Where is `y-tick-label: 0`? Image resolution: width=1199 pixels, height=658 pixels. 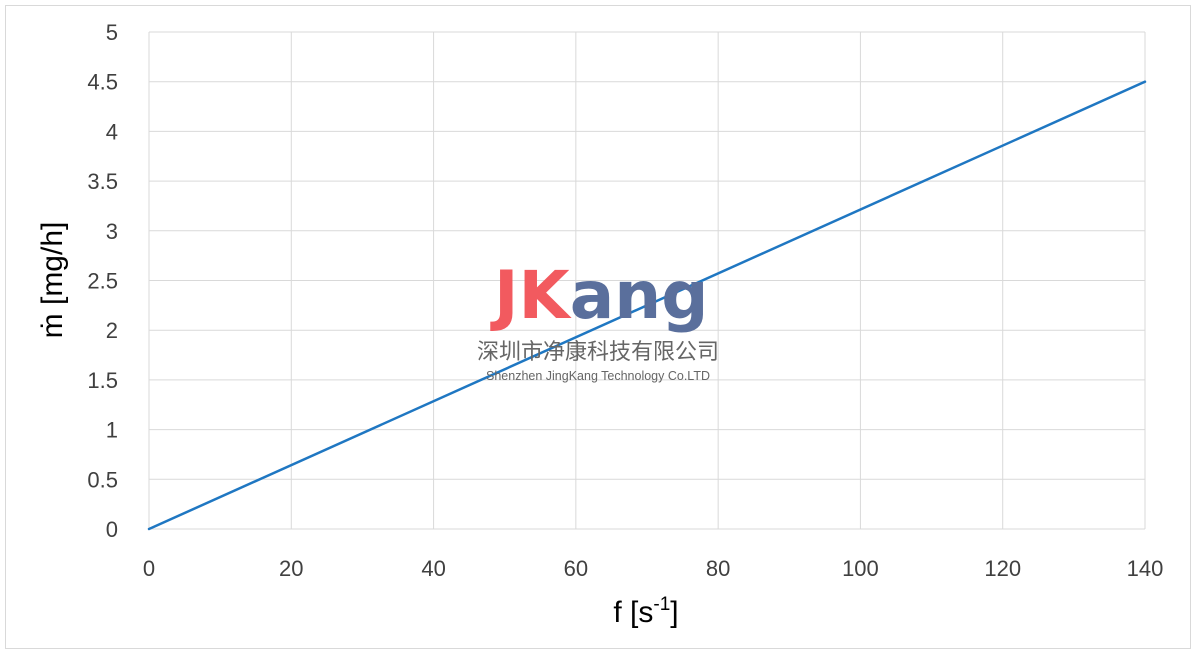
y-tick-label: 0 is located at coordinates (112, 529).